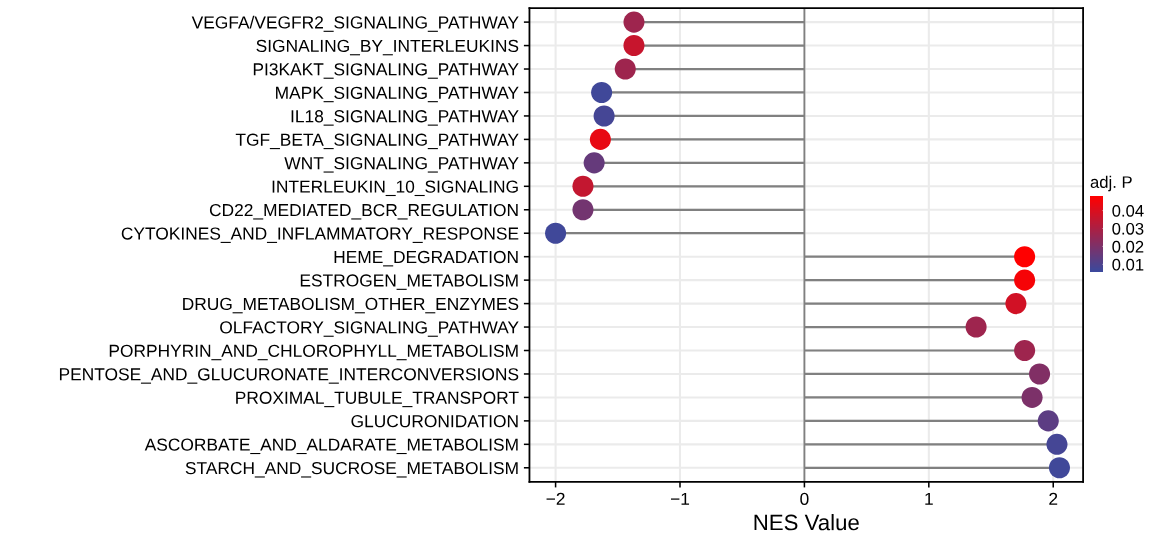 The height and width of the screenshot is (536, 1151). I want to click on y-tick-label: PORPHYRIN_AND_CHLOROPHYLL_METABOLISM, so click(313, 352).